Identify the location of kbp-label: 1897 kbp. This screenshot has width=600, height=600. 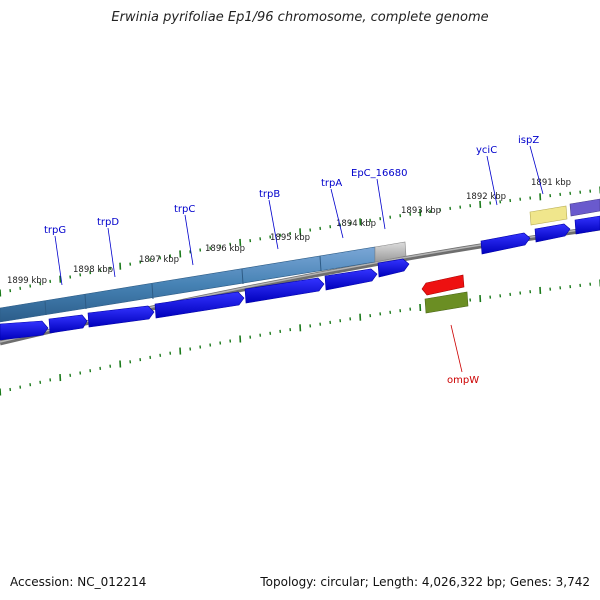
(159, 260).